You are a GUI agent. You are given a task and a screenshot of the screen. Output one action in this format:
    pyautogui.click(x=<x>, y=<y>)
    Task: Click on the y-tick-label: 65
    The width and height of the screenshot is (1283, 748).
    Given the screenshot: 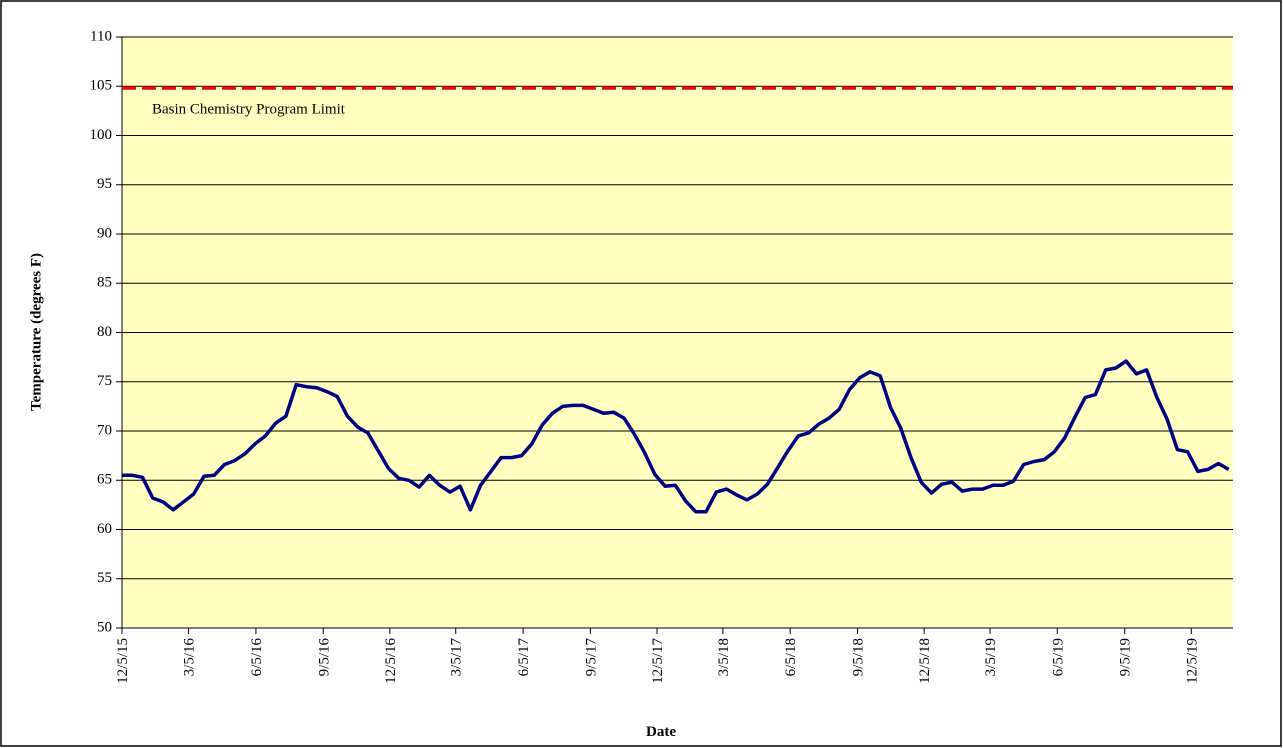 What is the action you would take?
    pyautogui.click(x=104, y=480)
    